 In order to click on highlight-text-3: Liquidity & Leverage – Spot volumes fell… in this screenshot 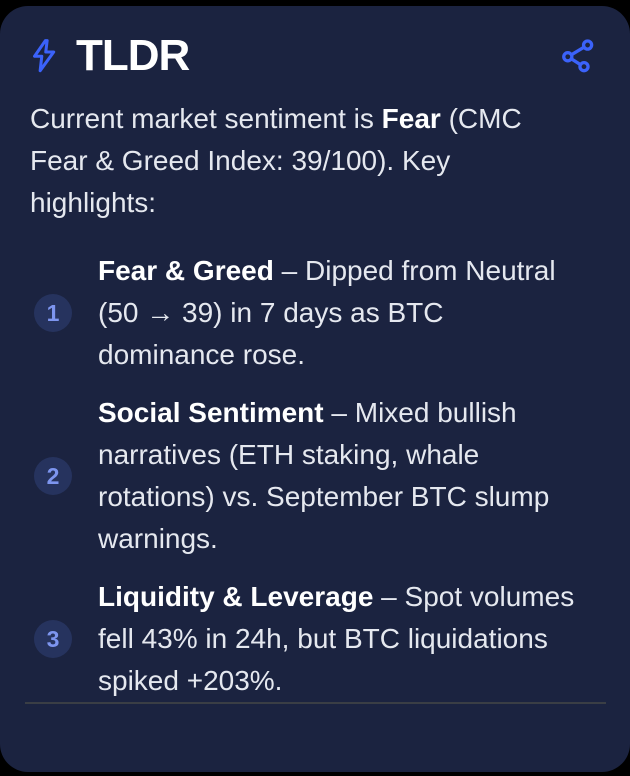, I will do `click(336, 639)`.